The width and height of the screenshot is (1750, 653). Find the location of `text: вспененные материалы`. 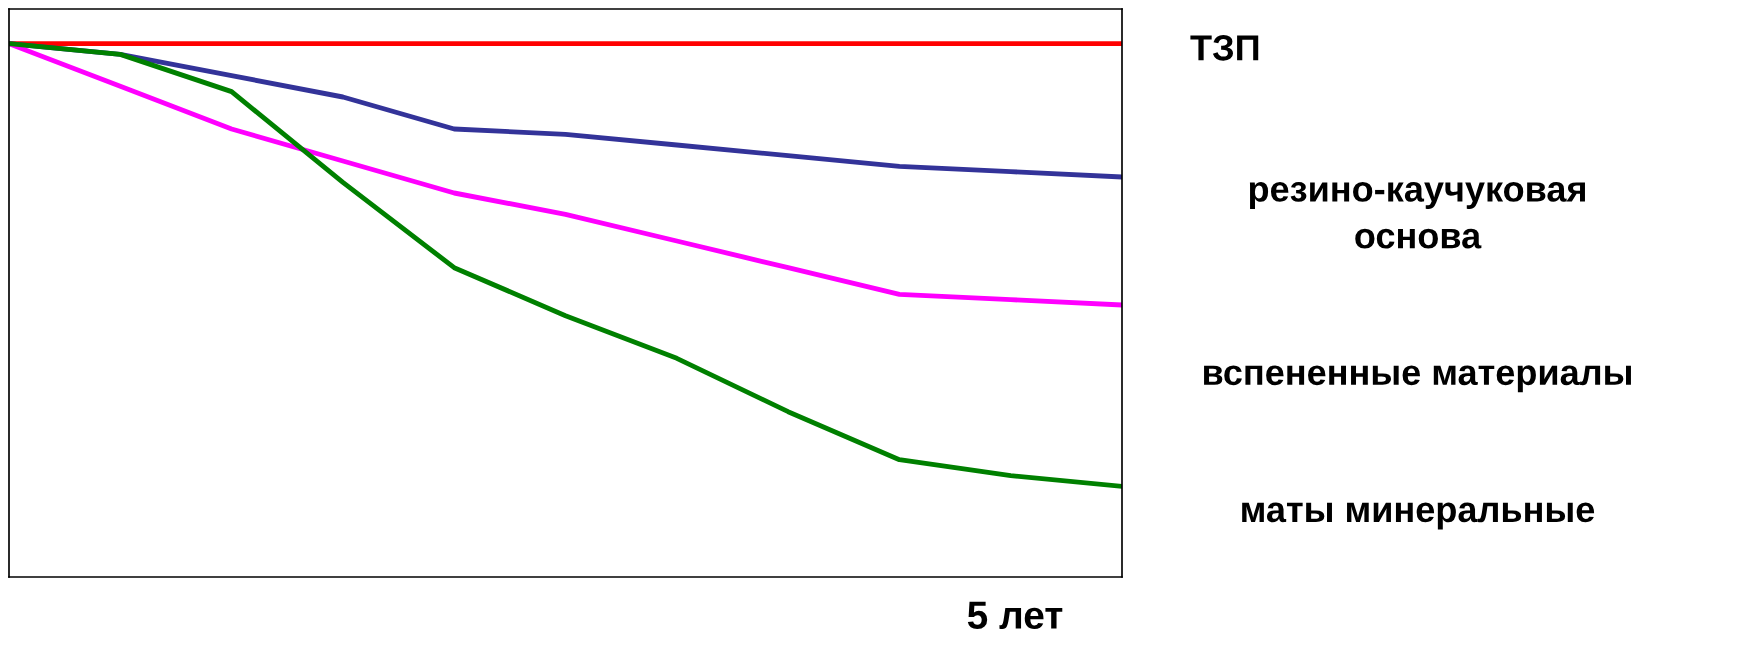

text: вспененные материалы is located at coordinates (1417, 379).